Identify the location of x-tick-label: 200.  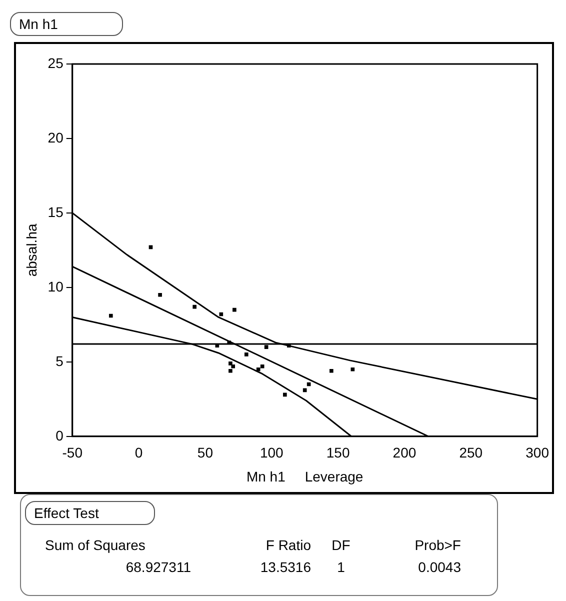
(404, 452).